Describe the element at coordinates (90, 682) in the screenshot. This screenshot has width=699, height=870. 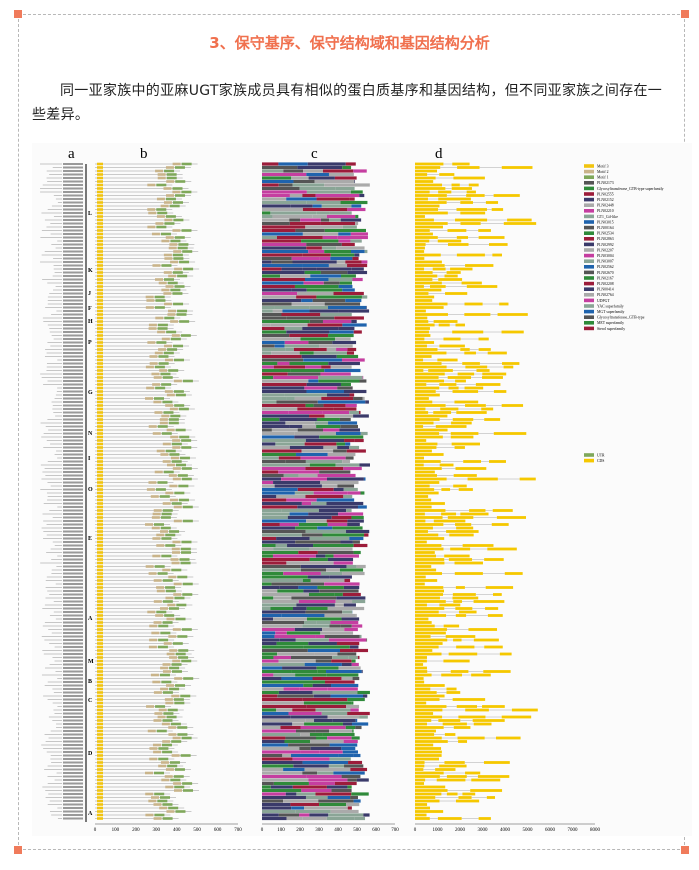
I see `subfamily-label: B` at that location.